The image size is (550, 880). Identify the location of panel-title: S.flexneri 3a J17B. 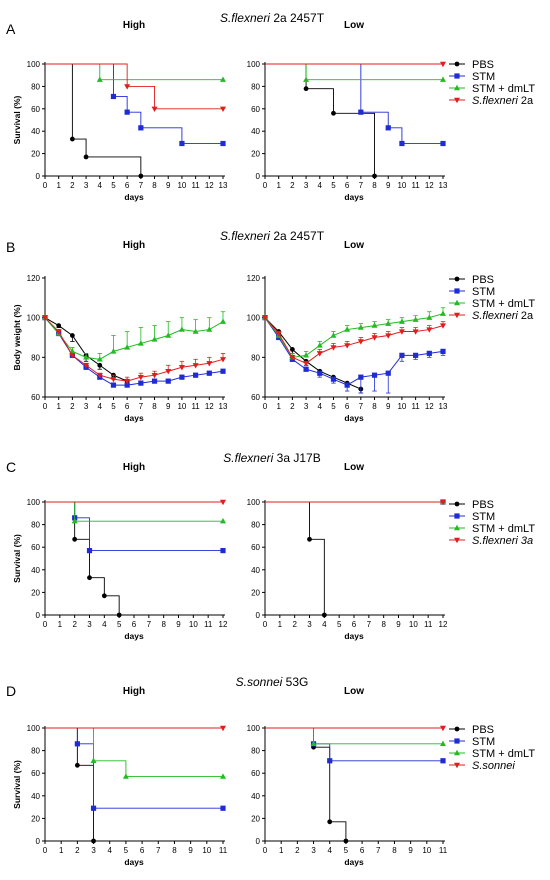
(271, 458).